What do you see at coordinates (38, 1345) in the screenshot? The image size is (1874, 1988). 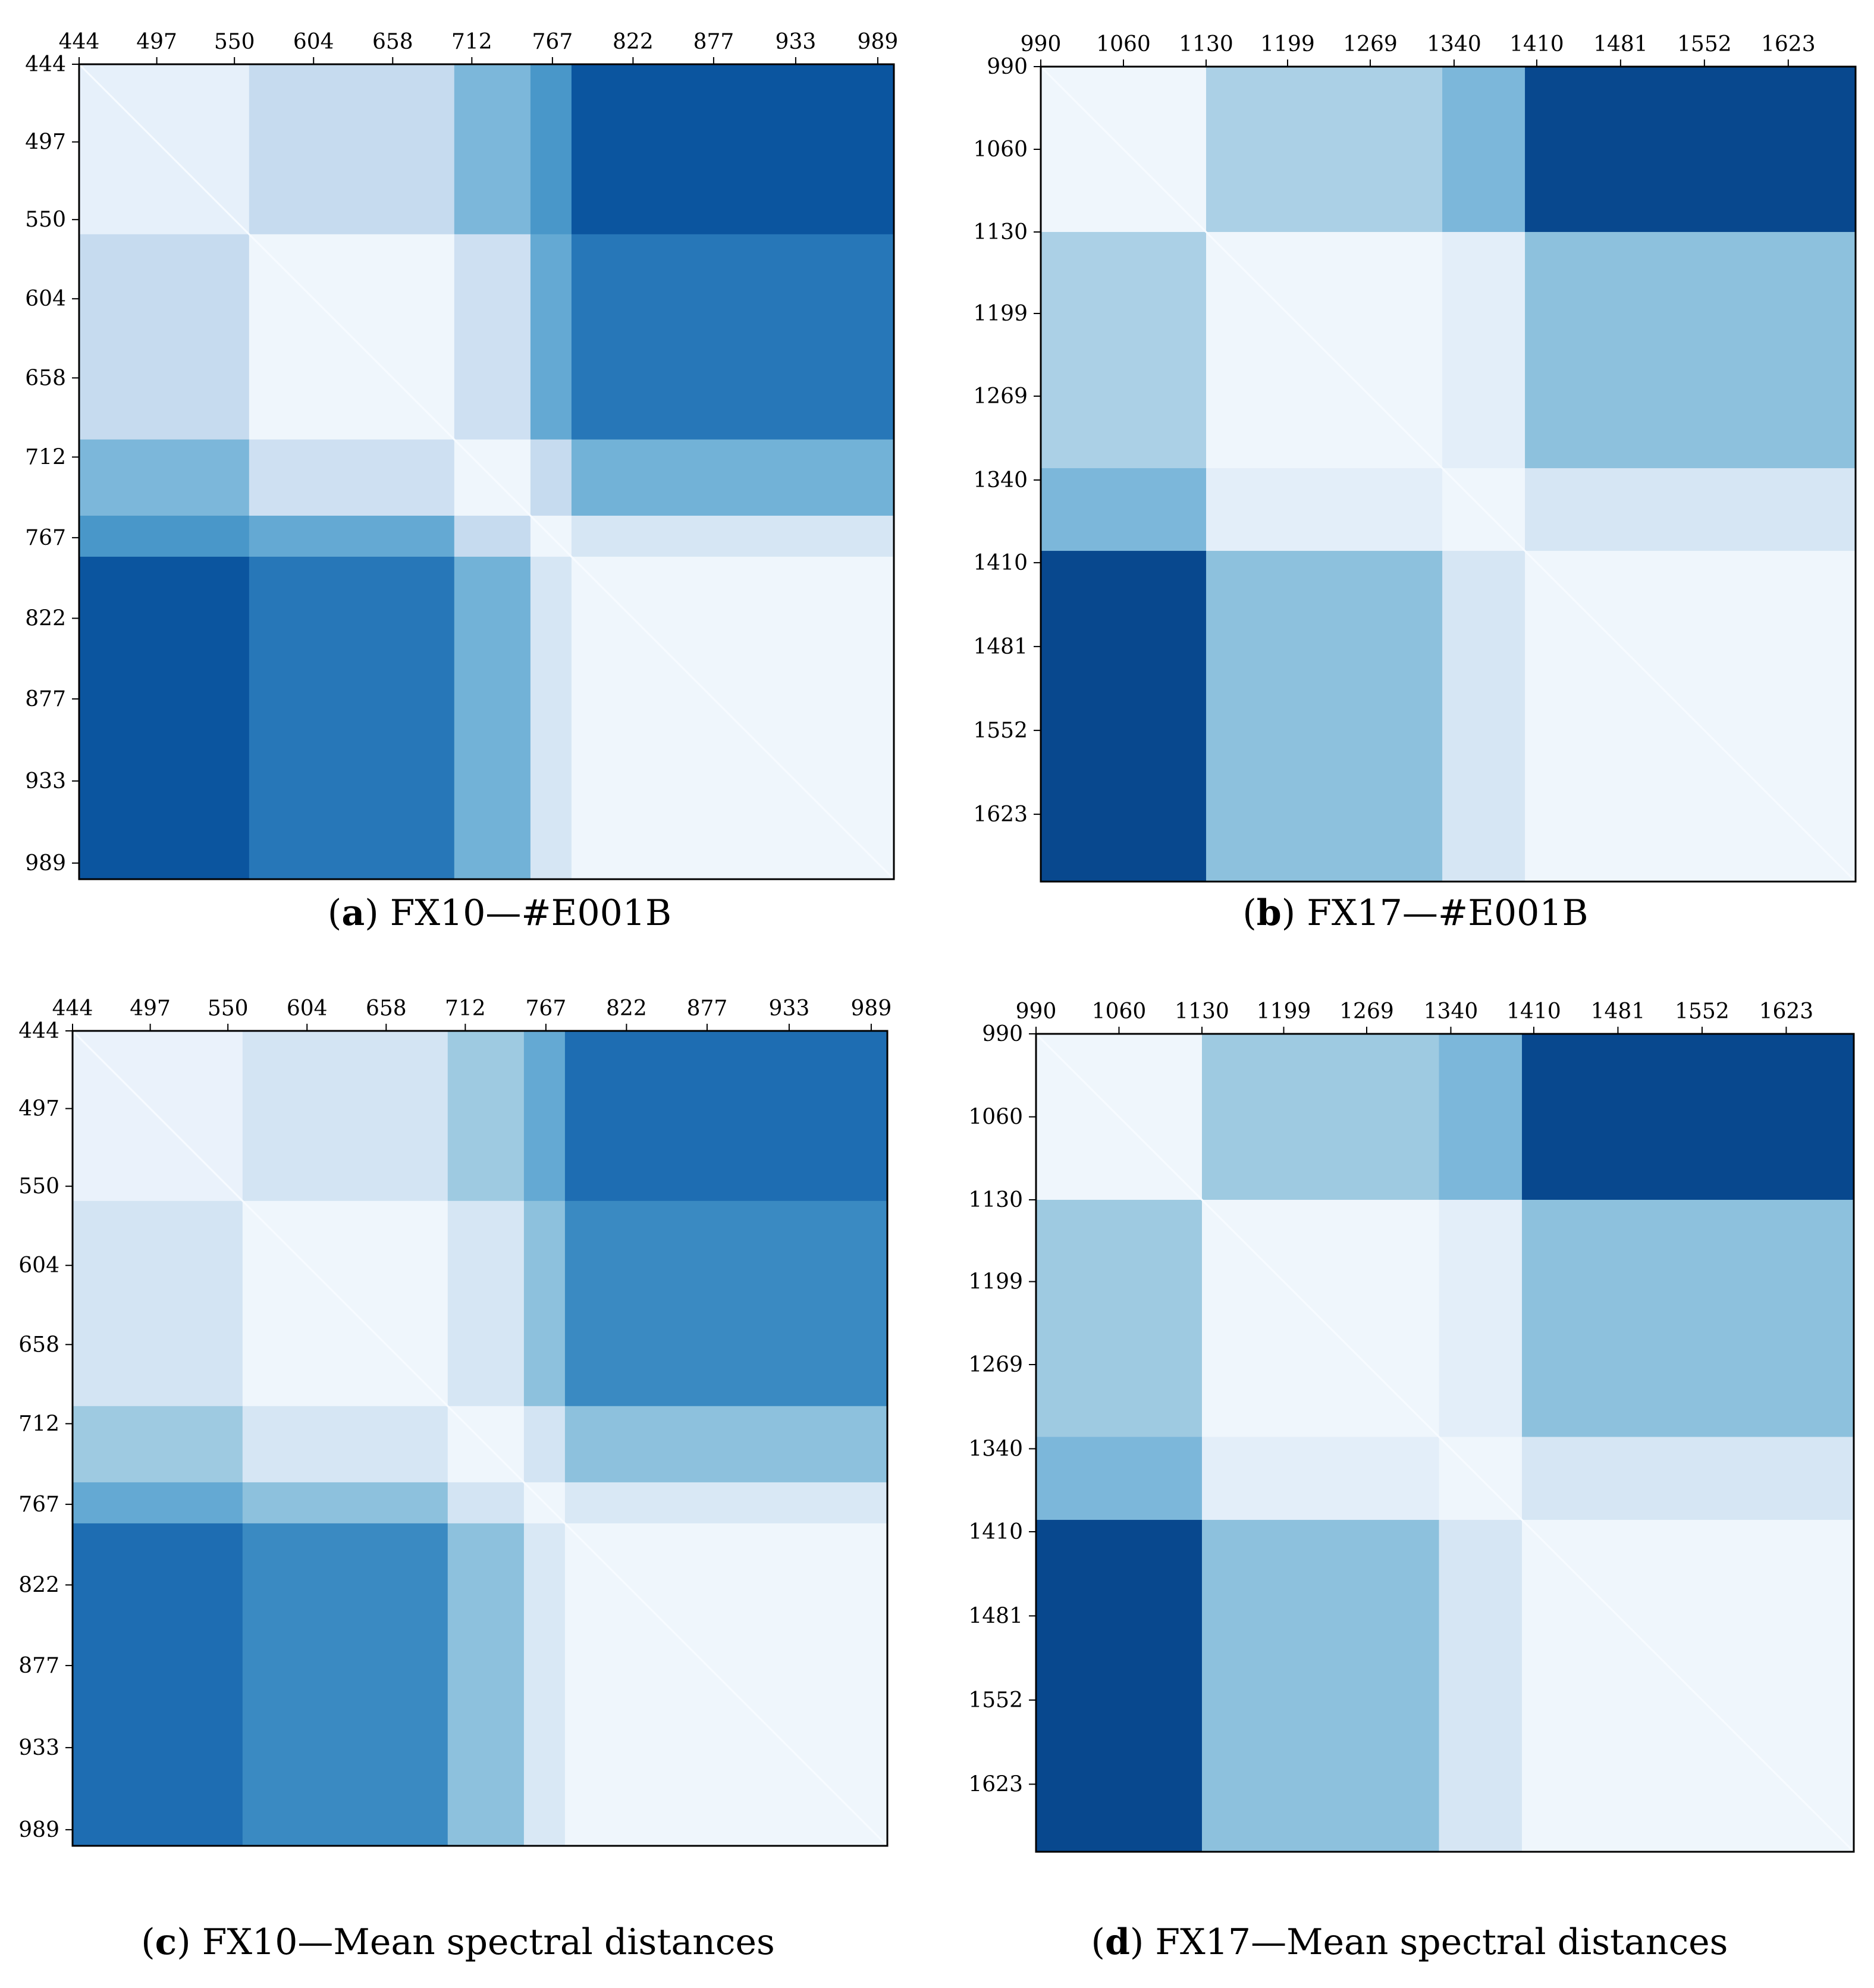 I see `y-tick-label-c: 658` at bounding box center [38, 1345].